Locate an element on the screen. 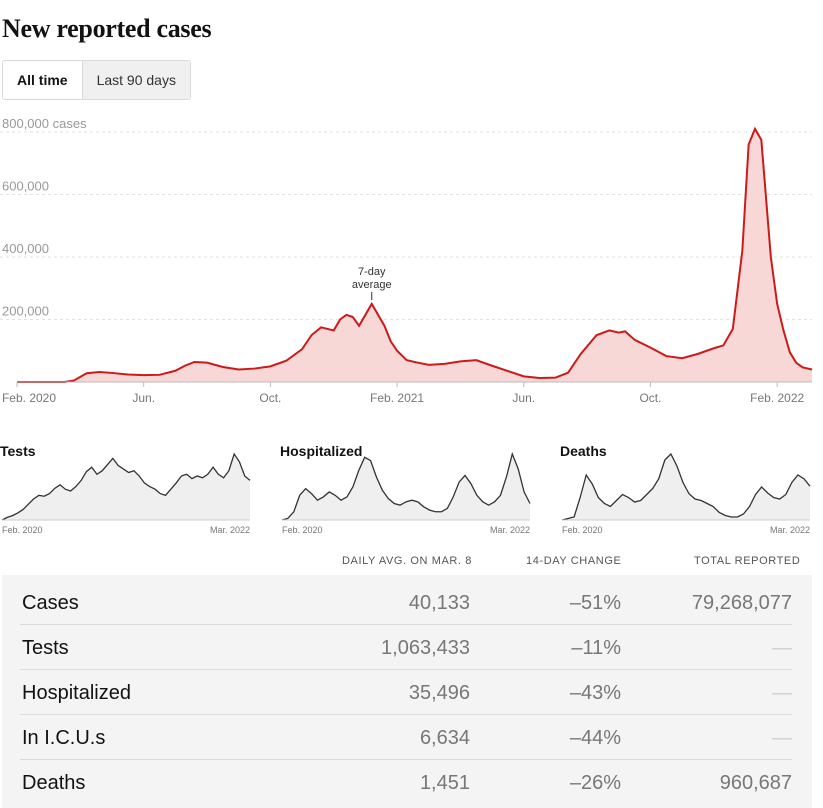 The image size is (823, 808). row-label: Tests is located at coordinates (45, 648).